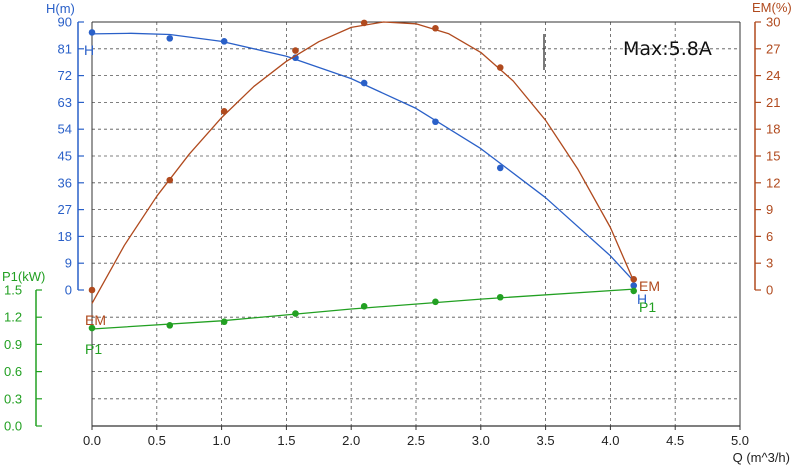  I want to click on x-axis-title: Q (m^3/h), so click(761, 457).